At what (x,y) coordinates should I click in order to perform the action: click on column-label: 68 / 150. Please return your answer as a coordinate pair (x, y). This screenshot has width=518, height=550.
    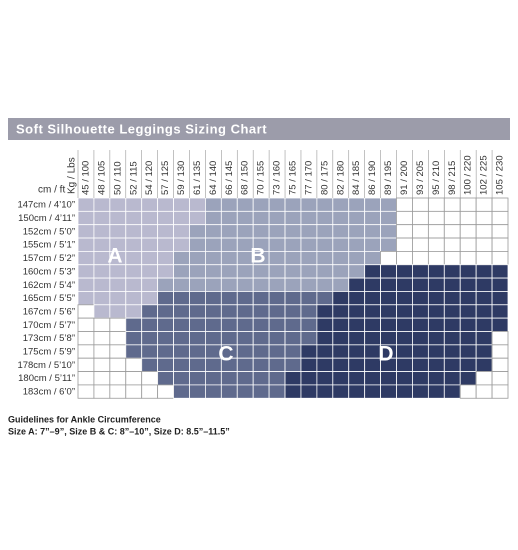
    Looking at the image, I should click on (245, 178).